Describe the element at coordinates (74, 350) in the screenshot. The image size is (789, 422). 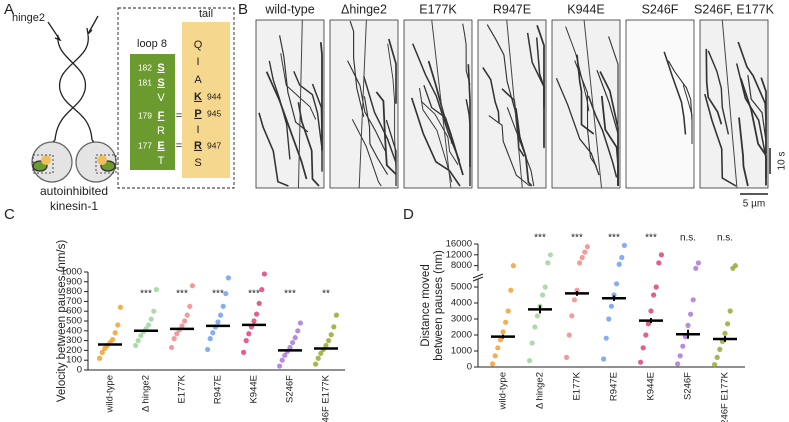
I see `y-tick-label: 200` at that location.